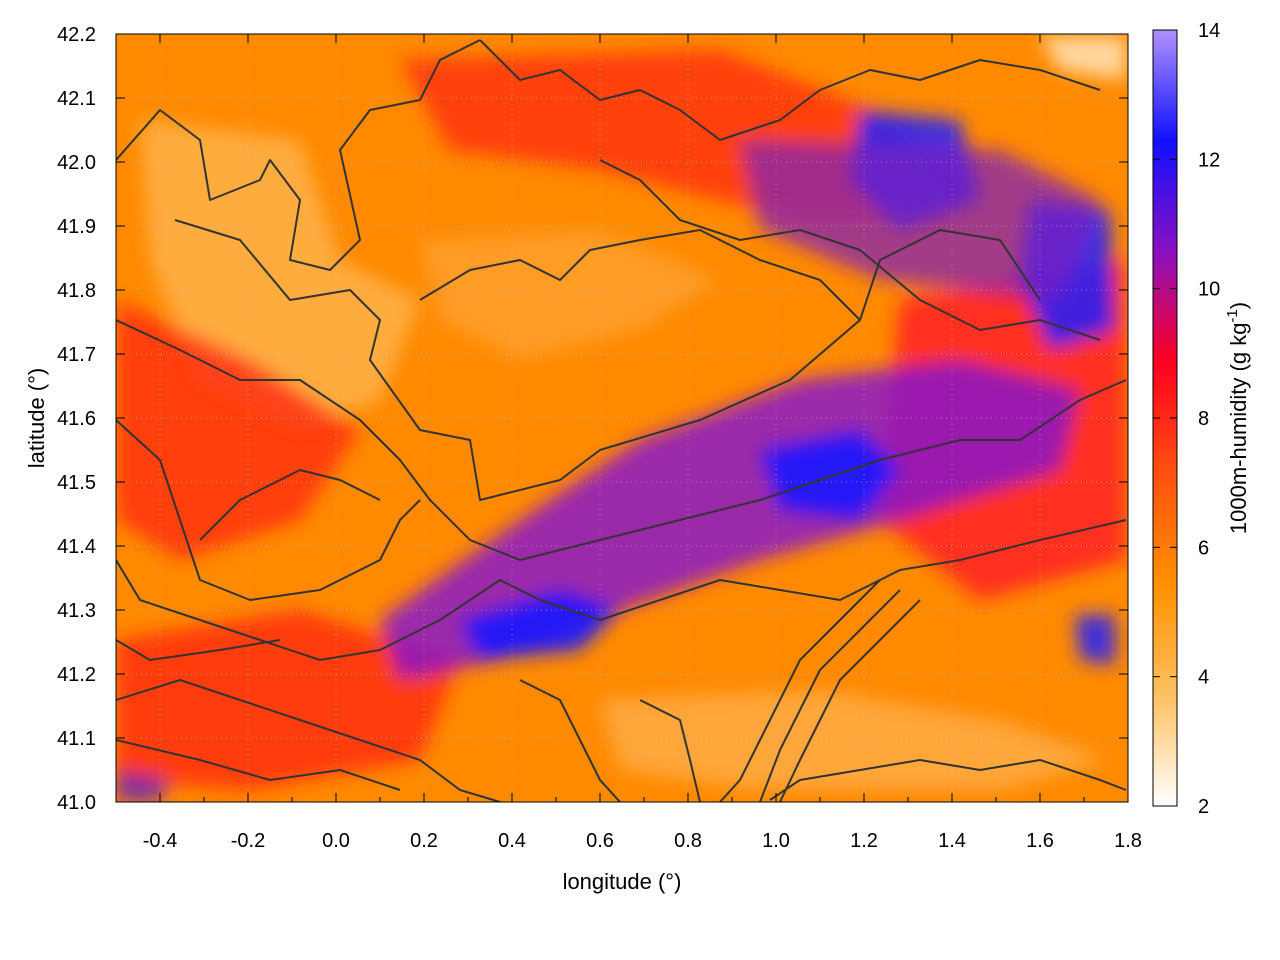  What do you see at coordinates (1186, 419) in the screenshot?
I see `colorbar-axis: 2 4 6 8 10 12 14` at bounding box center [1186, 419].